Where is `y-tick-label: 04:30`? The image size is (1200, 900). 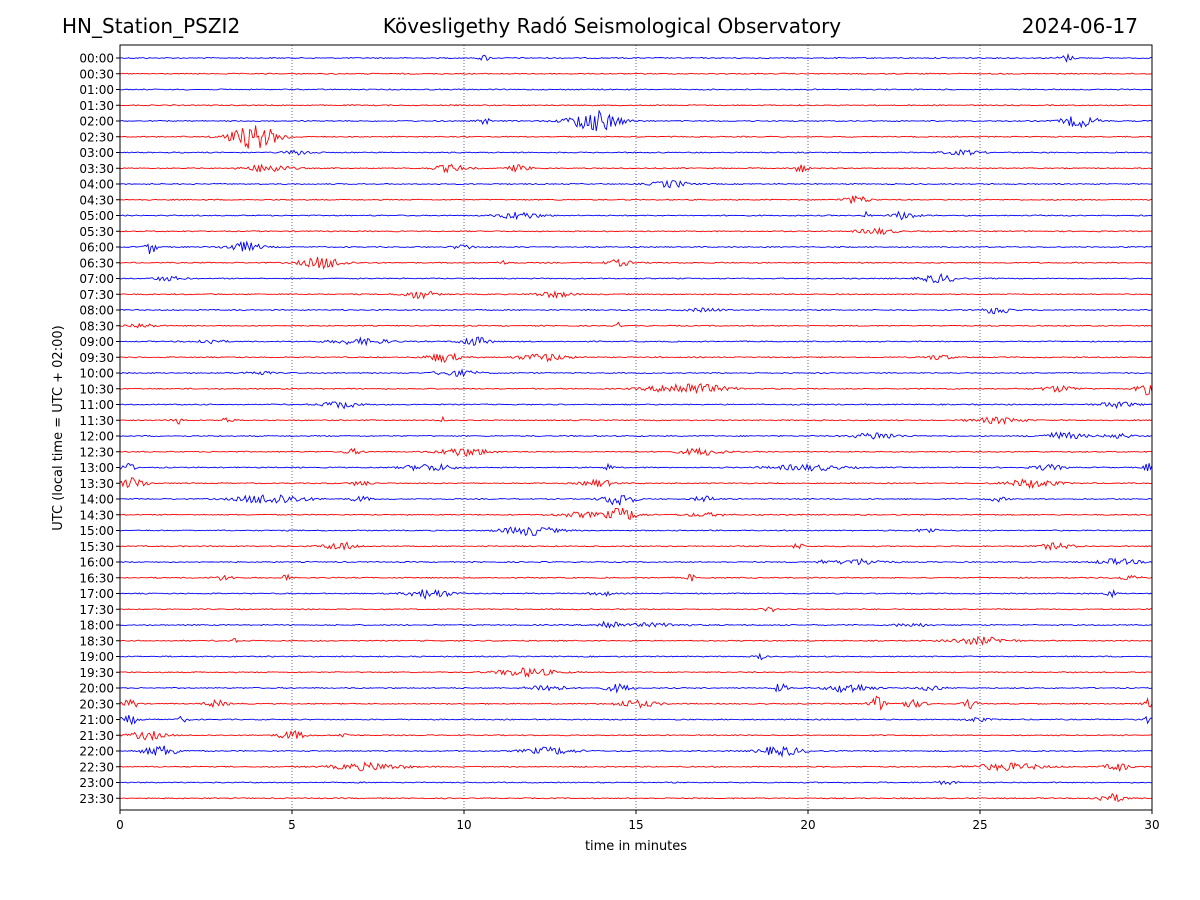
y-tick-label: 04:30 is located at coordinates (96, 200).